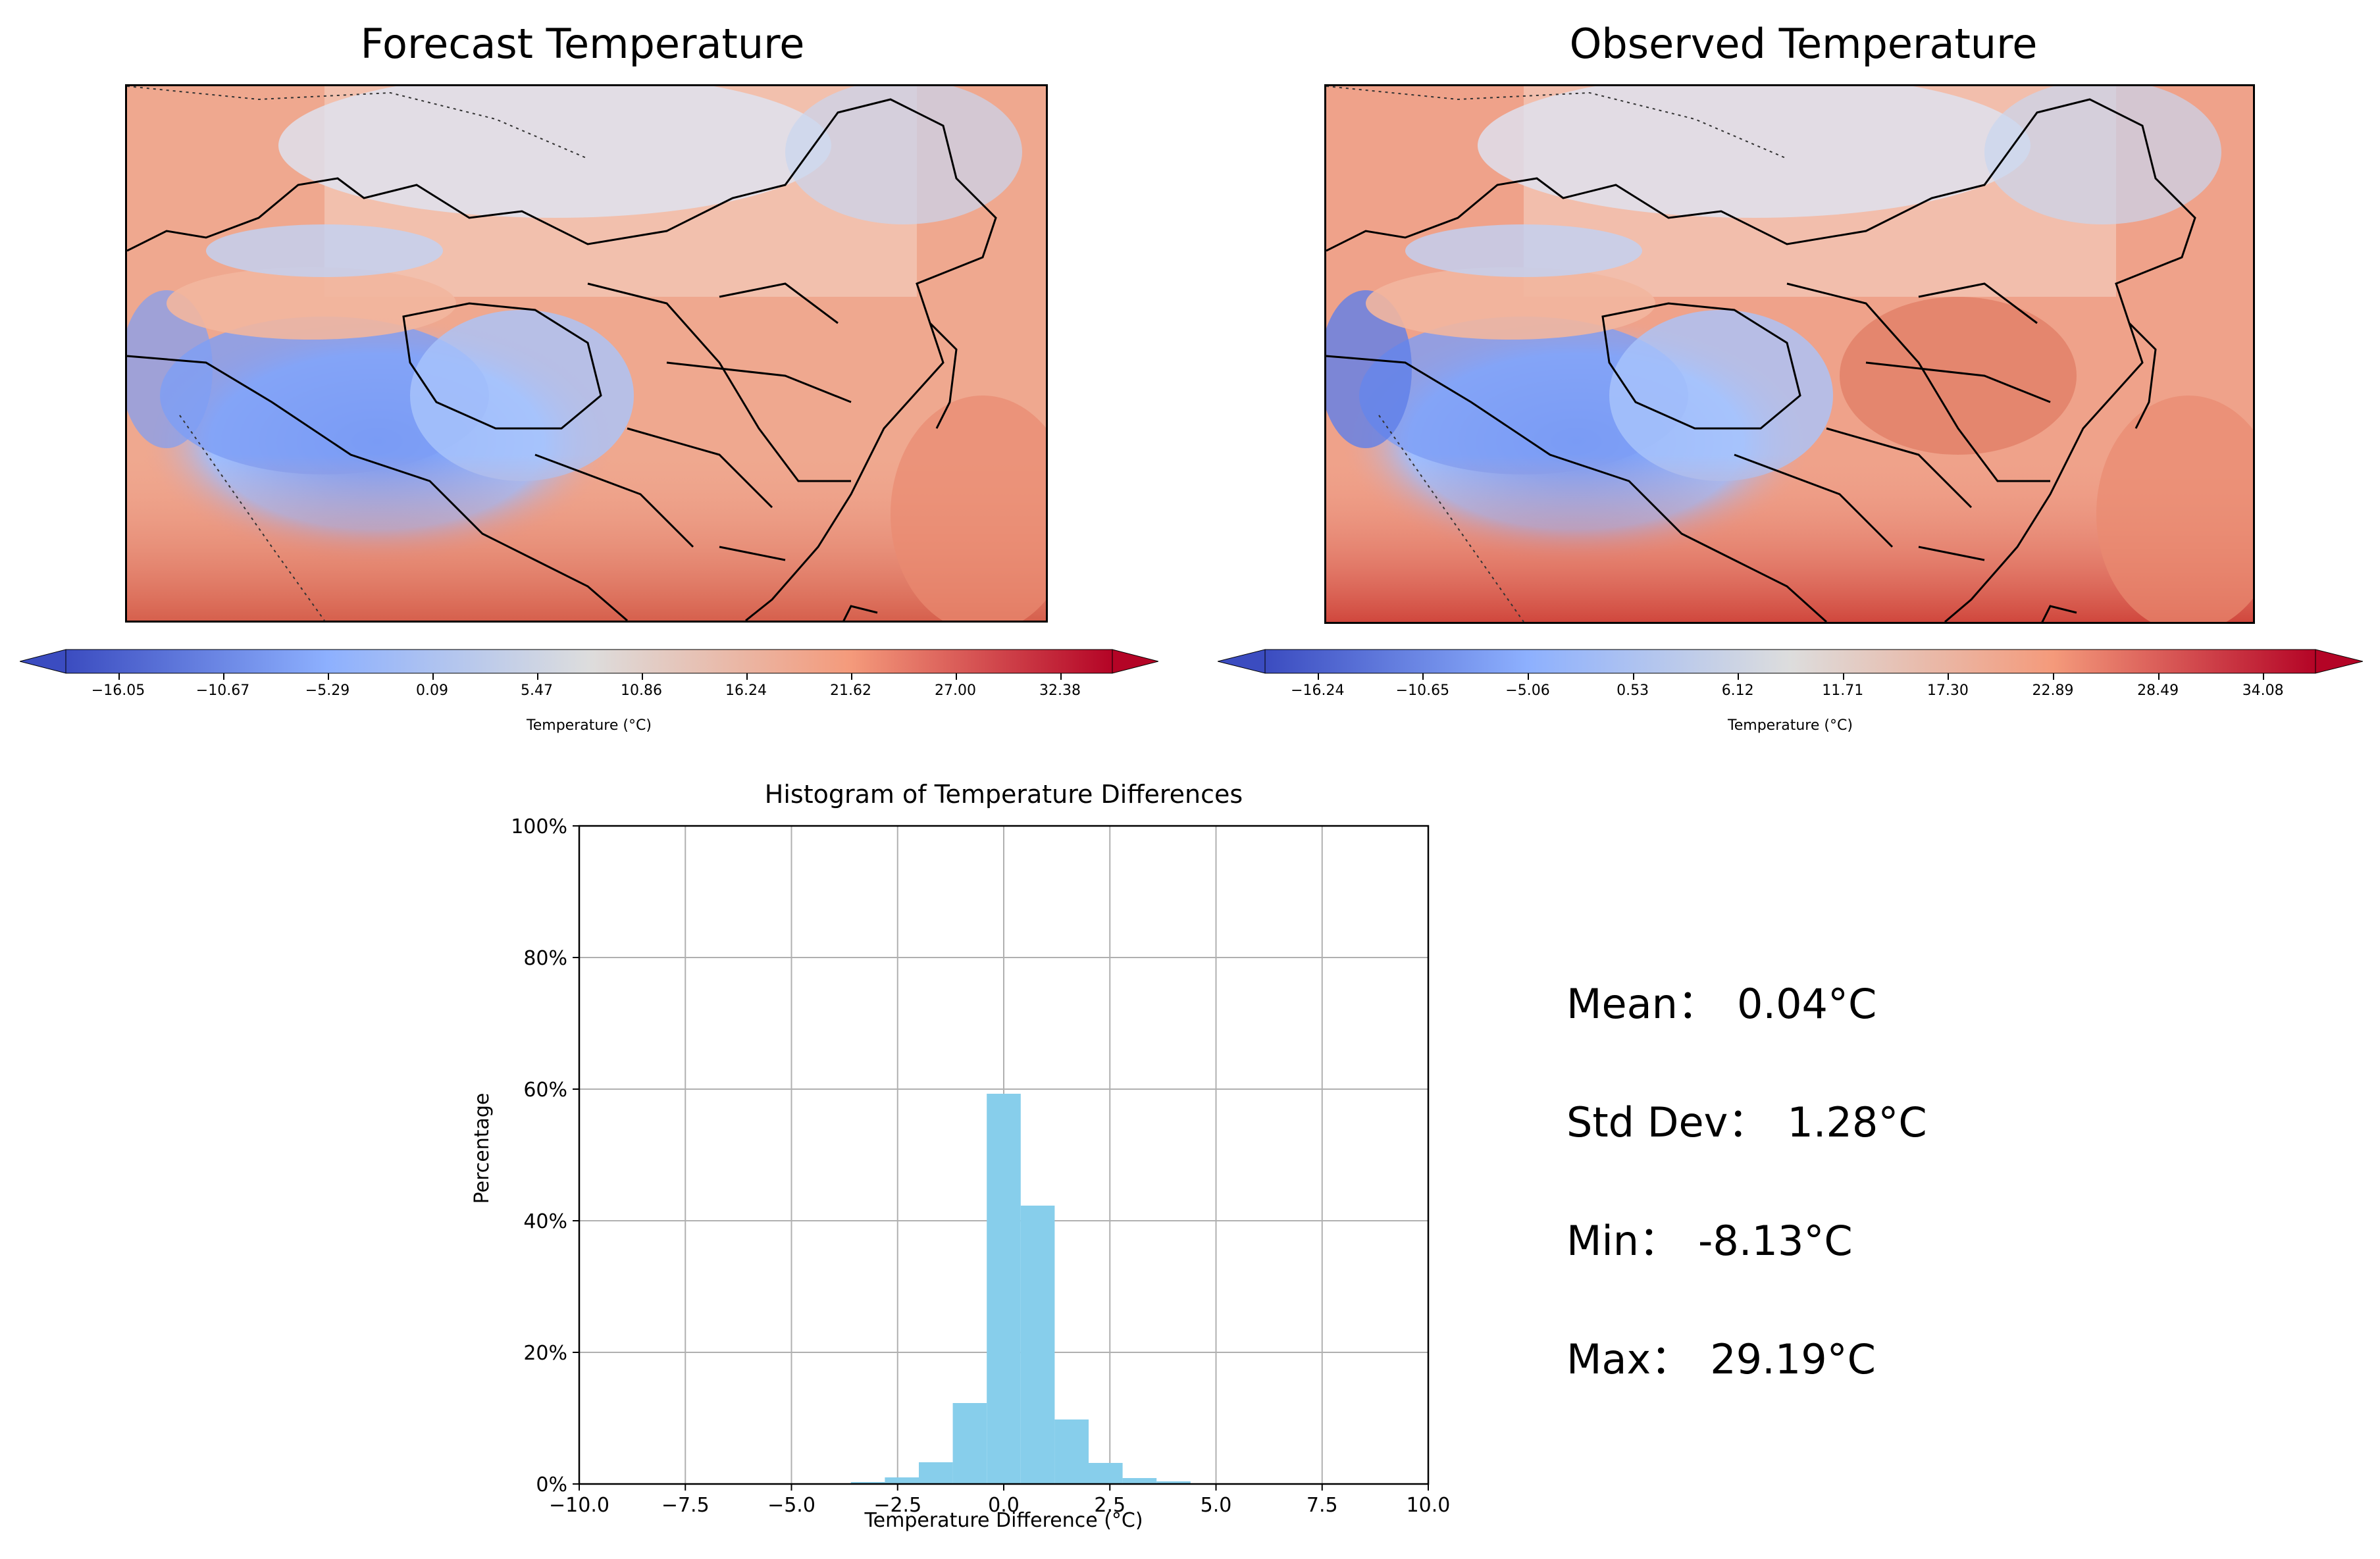 The image size is (2380, 1559). I want to click on colorbar-tick-label: 6.12, so click(1737, 691).